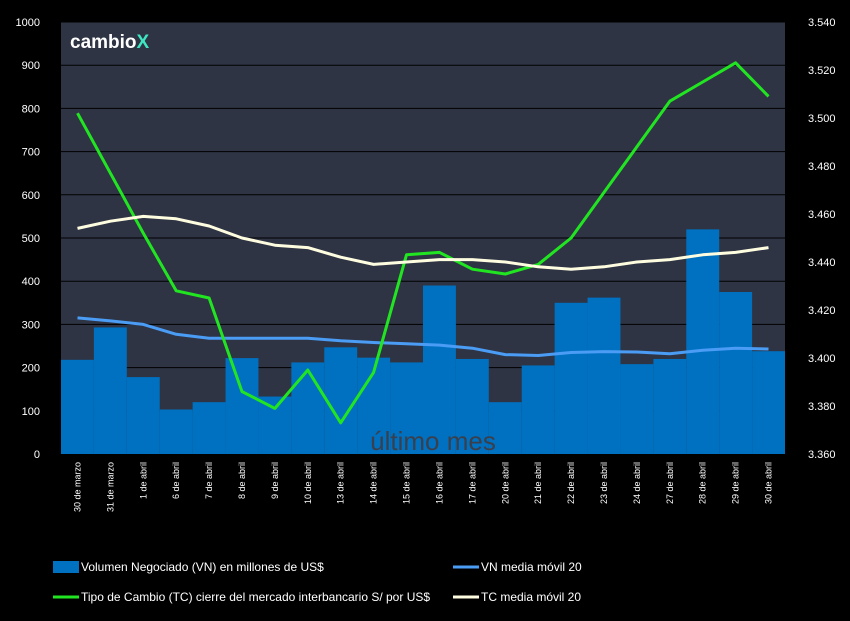  I want to click on x-tick-label: 17 de abril, so click(472, 483).